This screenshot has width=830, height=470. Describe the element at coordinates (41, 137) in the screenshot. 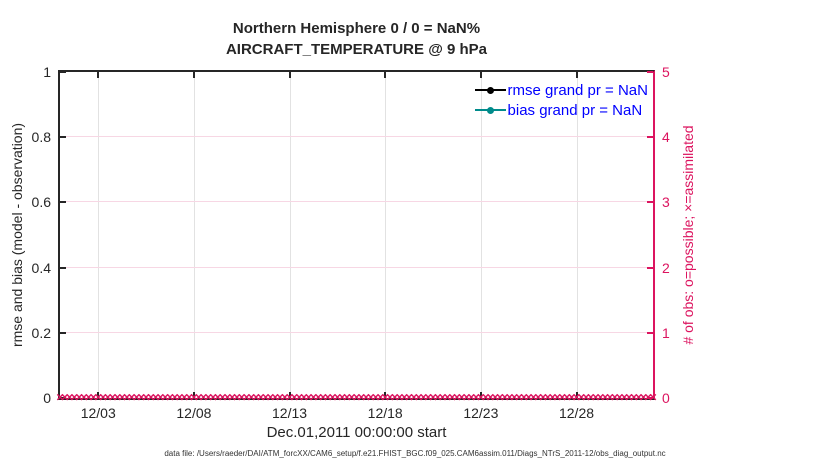

I see `y-left-tick-label: 0.8` at that location.